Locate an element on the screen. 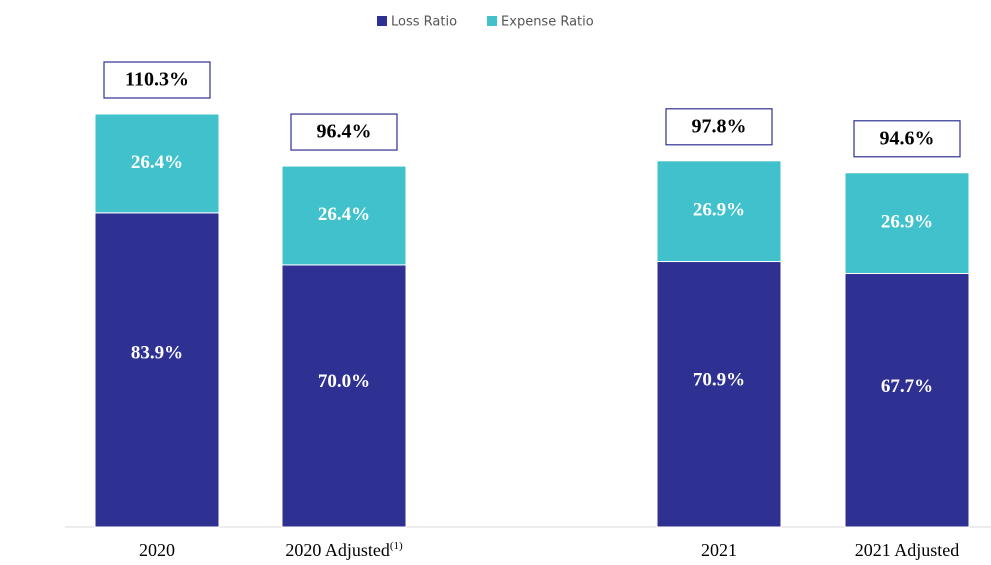  value-label: 70.0% is located at coordinates (344, 381).